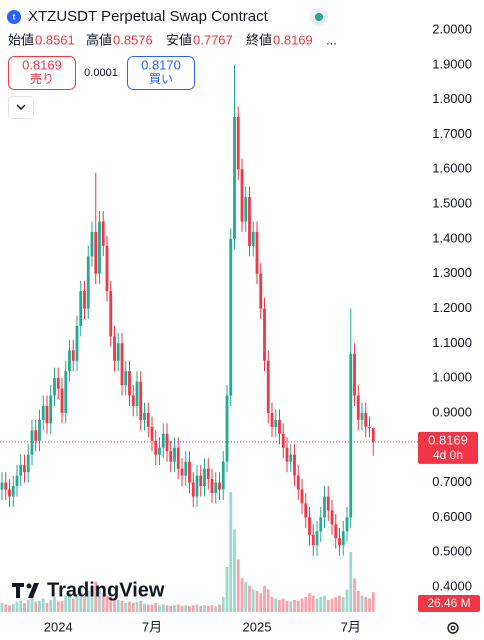  I want to click on last-price-label: 0.8169, so click(448, 439).